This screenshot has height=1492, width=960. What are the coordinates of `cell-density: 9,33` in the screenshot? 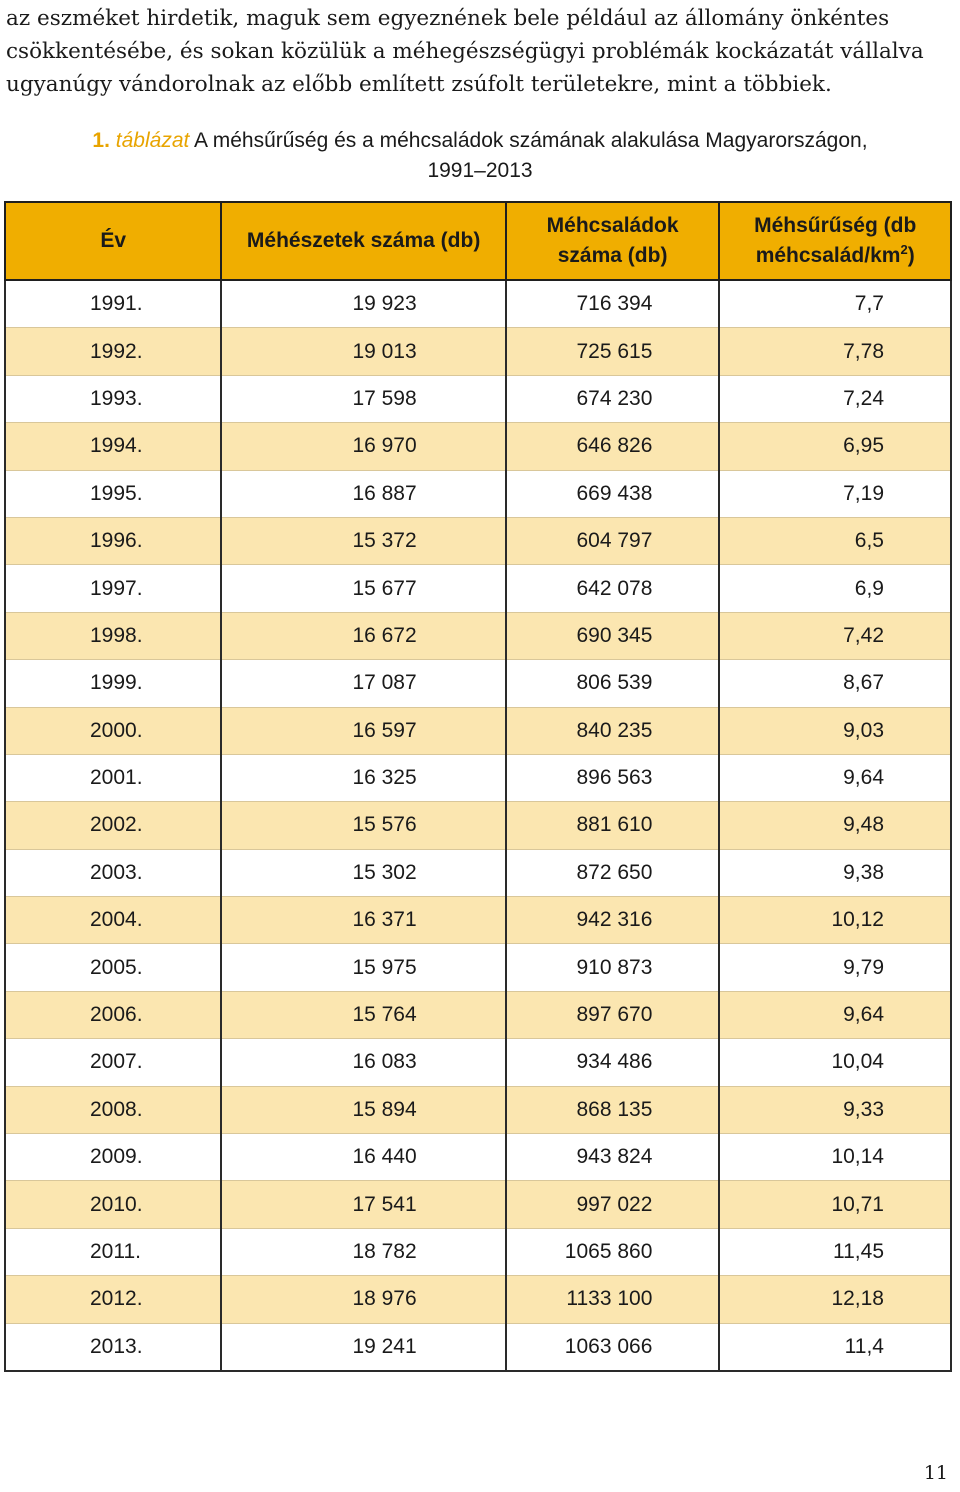 It's located at (835, 1109).